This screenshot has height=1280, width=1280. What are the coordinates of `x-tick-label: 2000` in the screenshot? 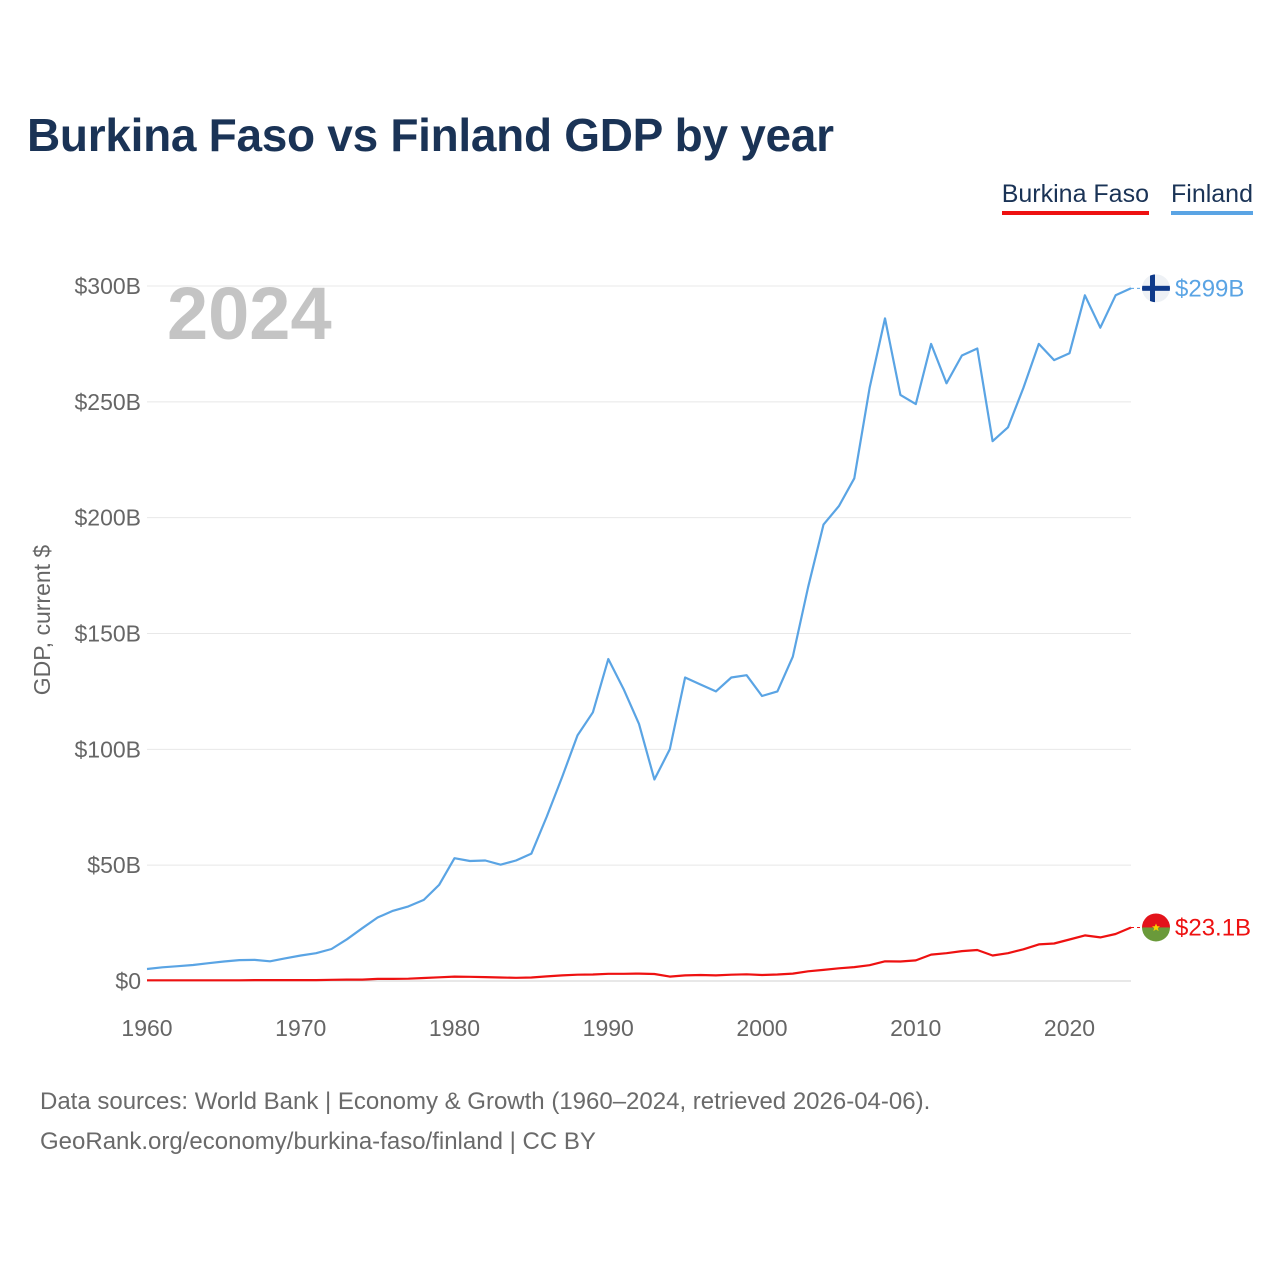 It's located at (761, 1028).